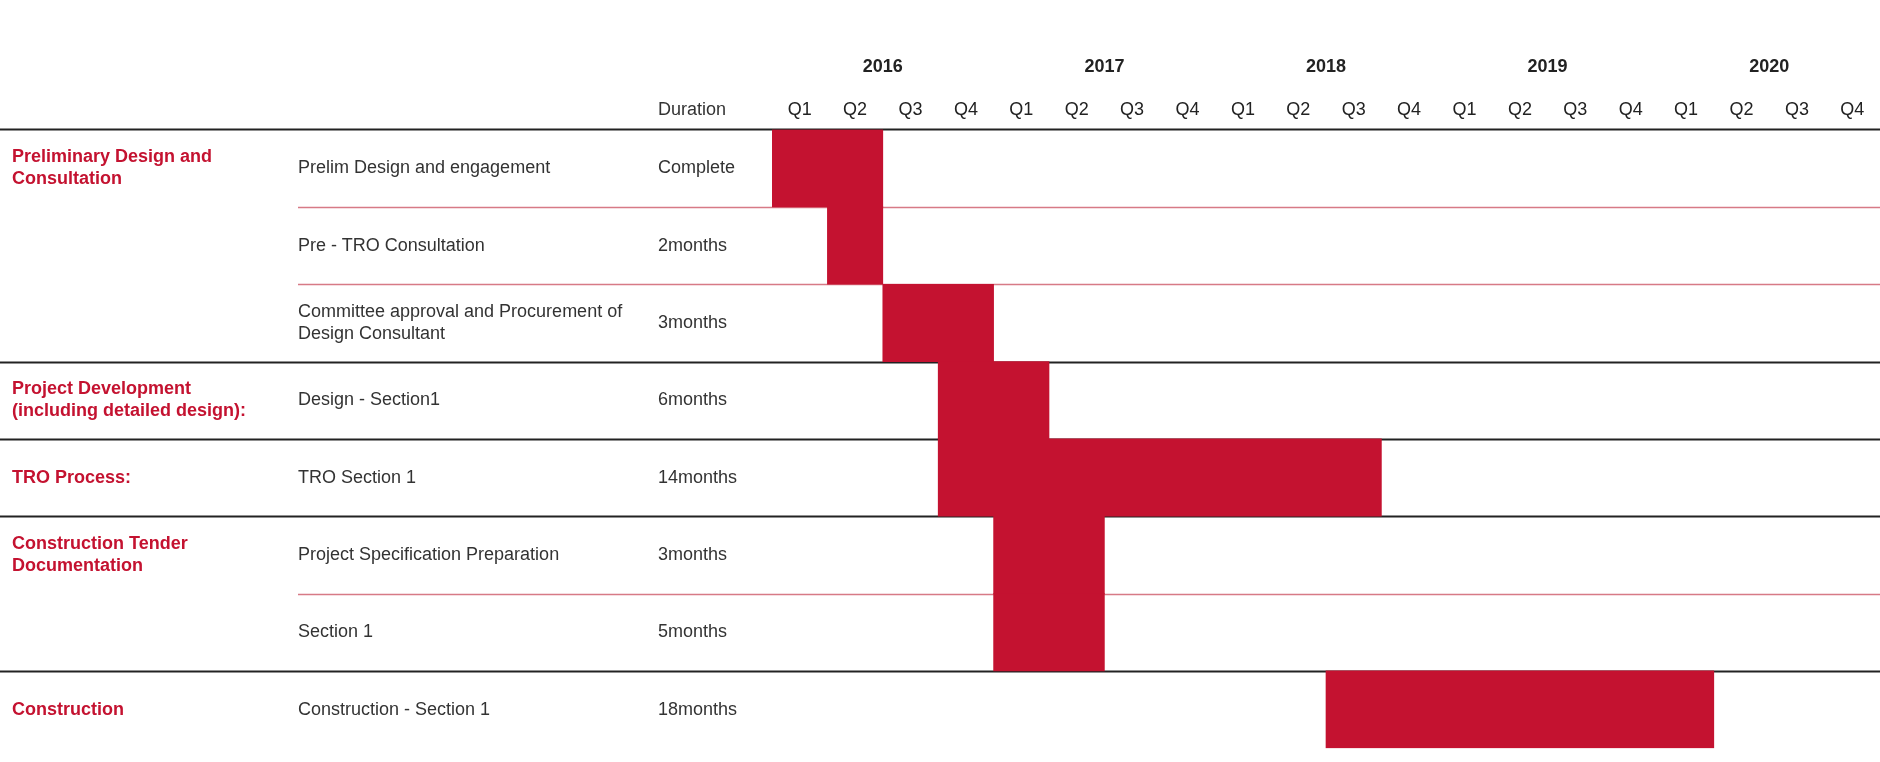 Image resolution: width=1880 pixels, height=762 pixels. I want to click on text: Duration, so click(692, 108).